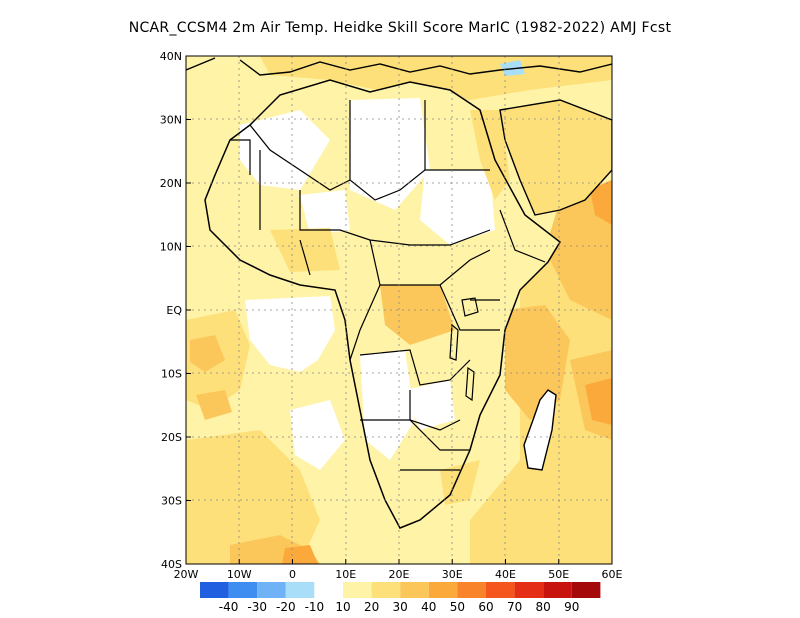  I want to click on colorbar-label: 90, so click(571, 607).